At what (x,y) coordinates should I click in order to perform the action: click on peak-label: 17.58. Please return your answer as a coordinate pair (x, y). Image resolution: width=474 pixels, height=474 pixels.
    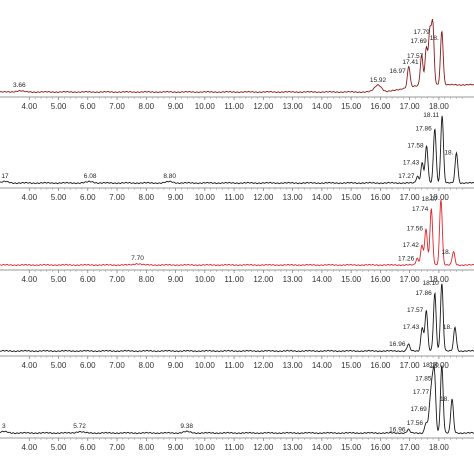
    Looking at the image, I should click on (415, 146).